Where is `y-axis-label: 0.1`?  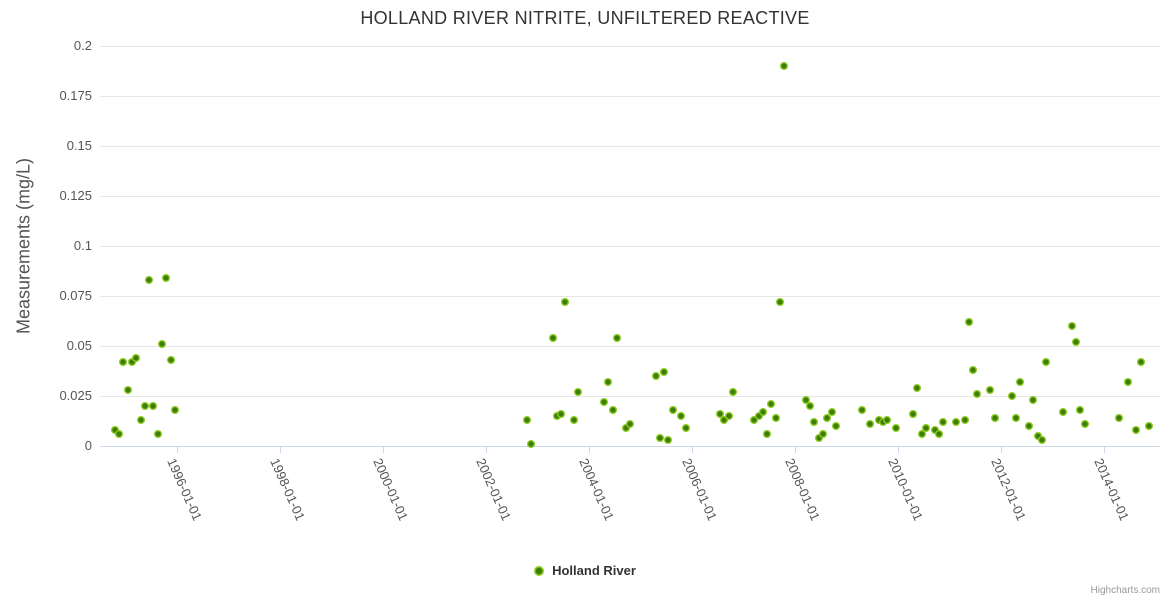
y-axis-label: 0.1 is located at coordinates (82, 245).